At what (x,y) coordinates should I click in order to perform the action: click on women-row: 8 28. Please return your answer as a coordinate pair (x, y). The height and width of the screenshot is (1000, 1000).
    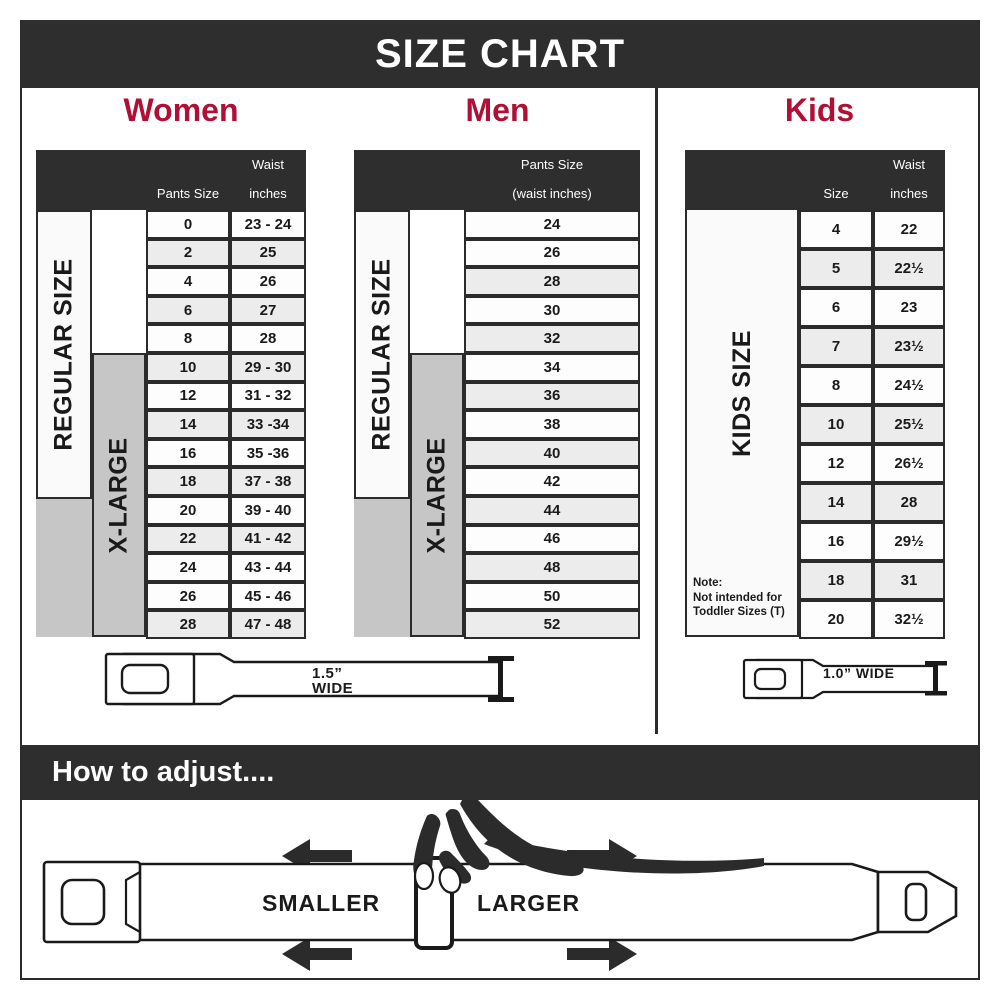
    Looking at the image, I should click on (226, 338).